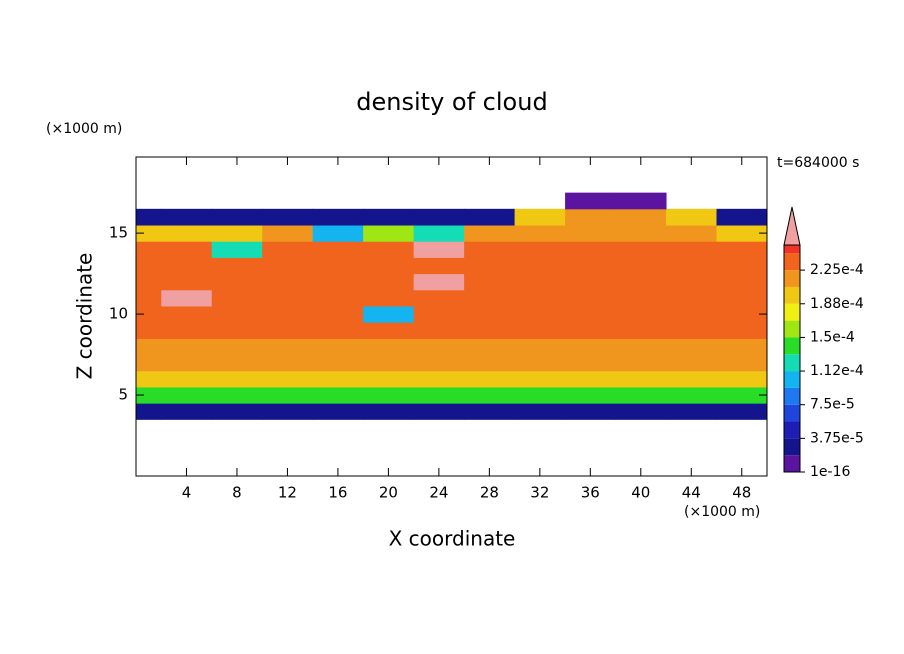 Image resolution: width=904 pixels, height=654 pixels. What do you see at coordinates (691, 493) in the screenshot?
I see `x-tick-label: 44` at bounding box center [691, 493].